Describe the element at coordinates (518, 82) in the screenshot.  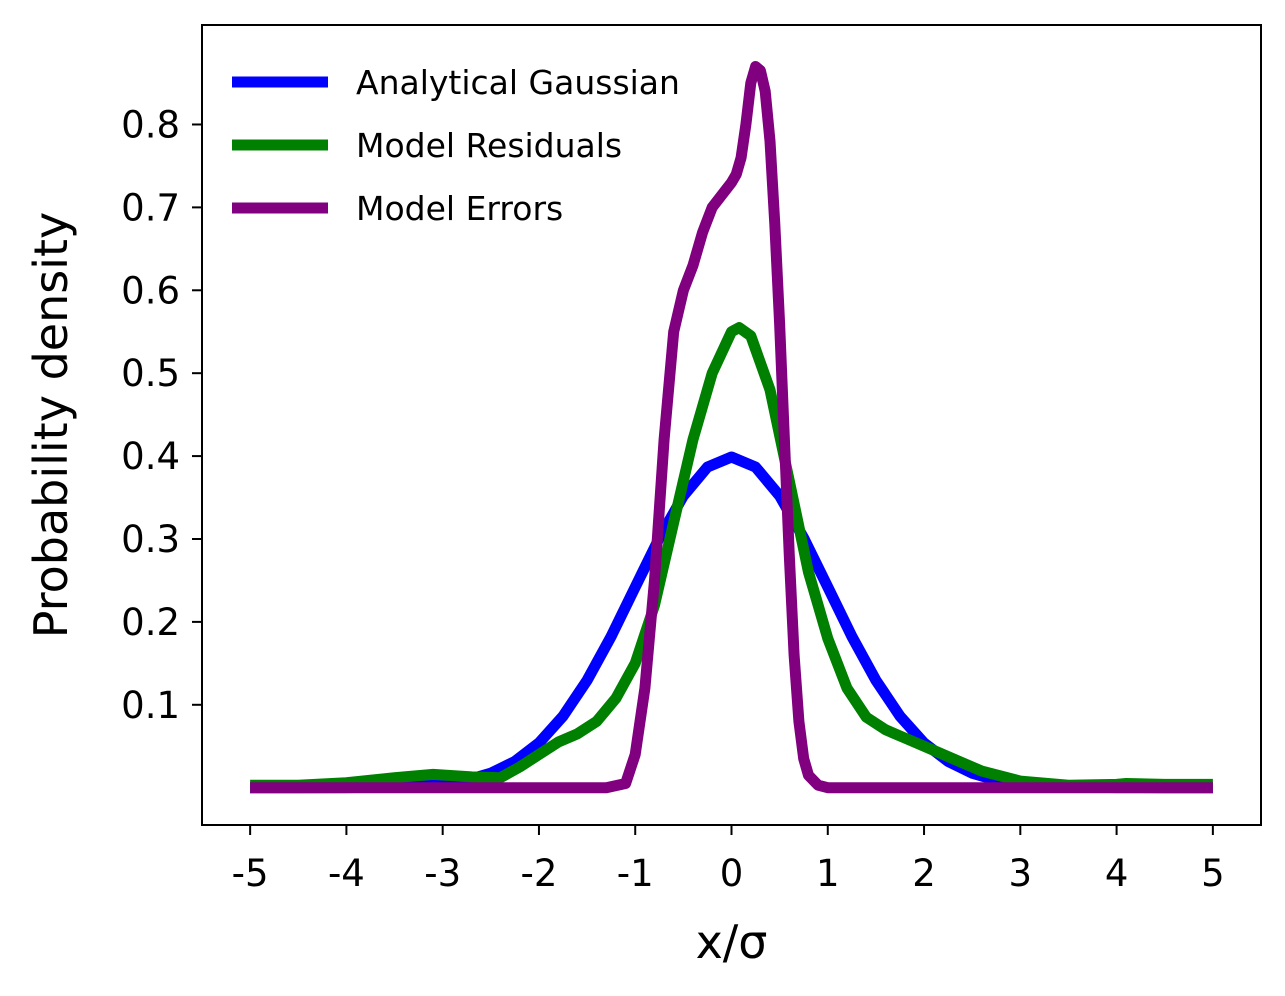
I see `legend-label-1: Analytical Gaussian` at that location.